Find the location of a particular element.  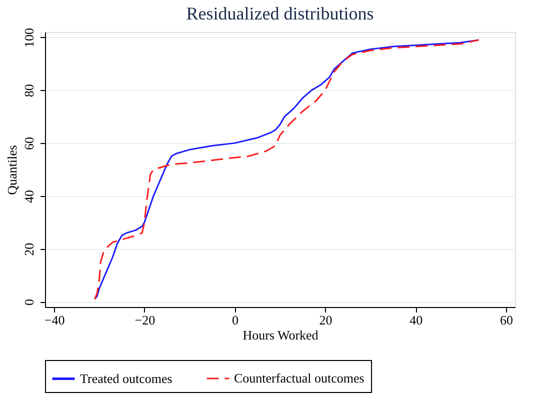

x-tick-label: 0 is located at coordinates (235, 320).